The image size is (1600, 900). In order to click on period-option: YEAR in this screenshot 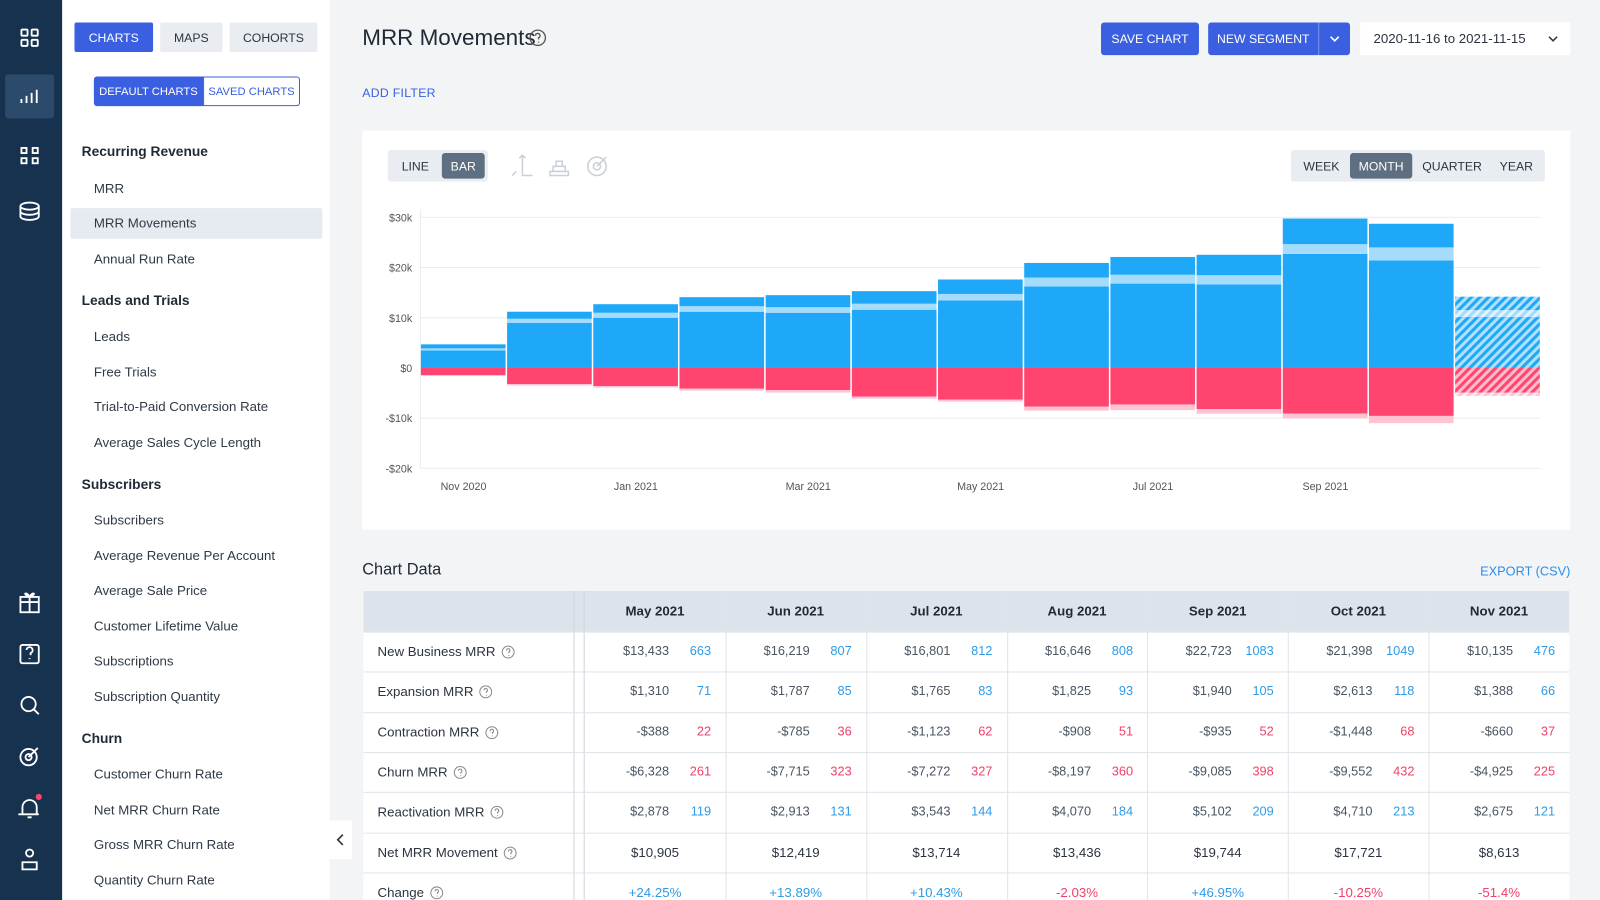, I will do `click(1516, 165)`.